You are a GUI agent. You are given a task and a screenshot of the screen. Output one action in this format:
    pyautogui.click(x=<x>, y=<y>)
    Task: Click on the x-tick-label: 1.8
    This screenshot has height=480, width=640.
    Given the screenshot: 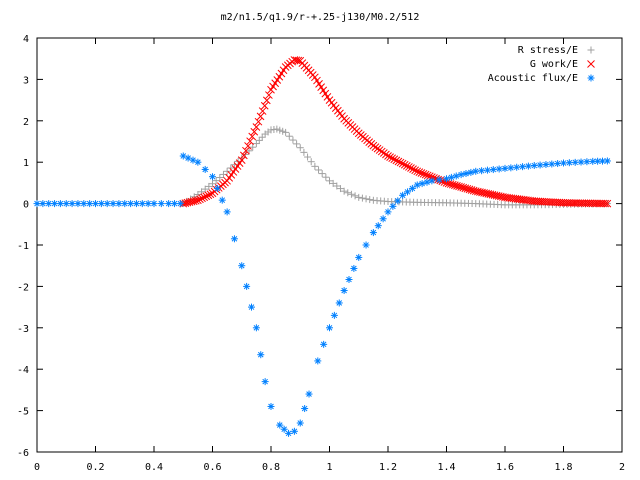 What is the action you would take?
    pyautogui.click(x=563, y=467)
    